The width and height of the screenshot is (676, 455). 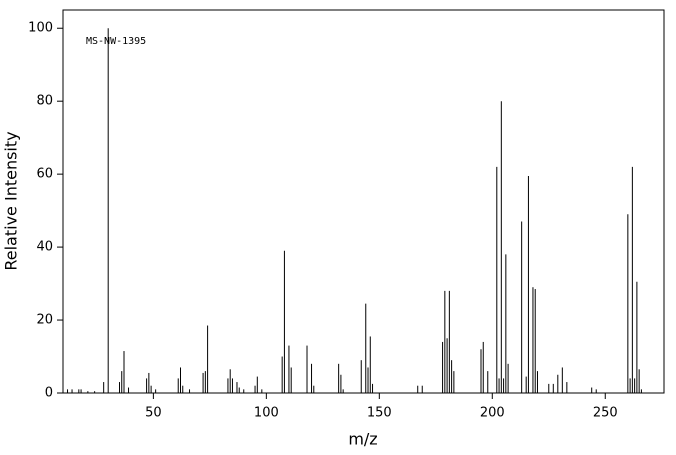 What do you see at coordinates (44, 174) in the screenshot?
I see `y-tick-label: 60` at bounding box center [44, 174].